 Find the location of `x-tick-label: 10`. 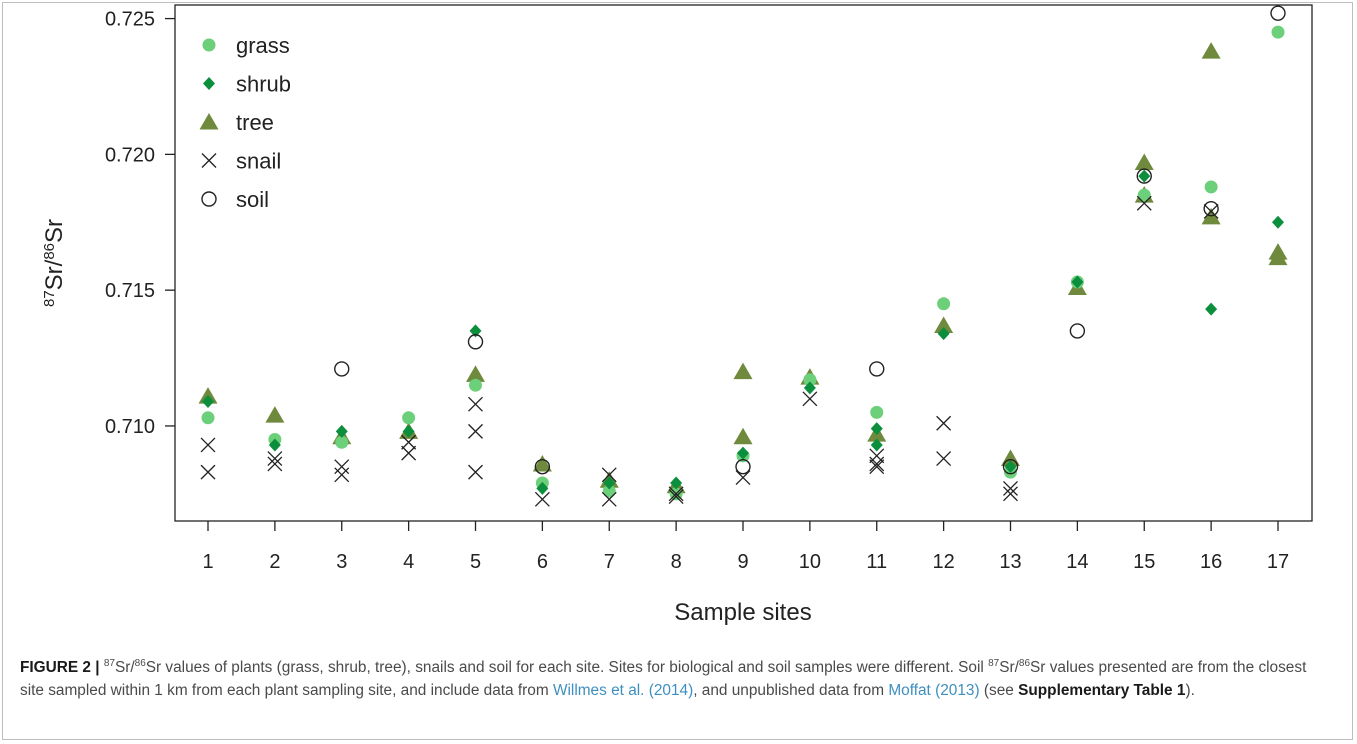

x-tick-label: 10 is located at coordinates (810, 562).